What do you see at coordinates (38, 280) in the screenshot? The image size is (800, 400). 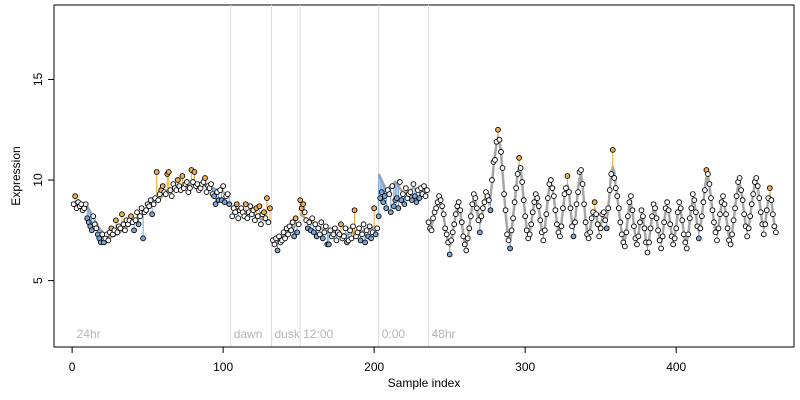 I see `y-tick-label: 5` at bounding box center [38, 280].